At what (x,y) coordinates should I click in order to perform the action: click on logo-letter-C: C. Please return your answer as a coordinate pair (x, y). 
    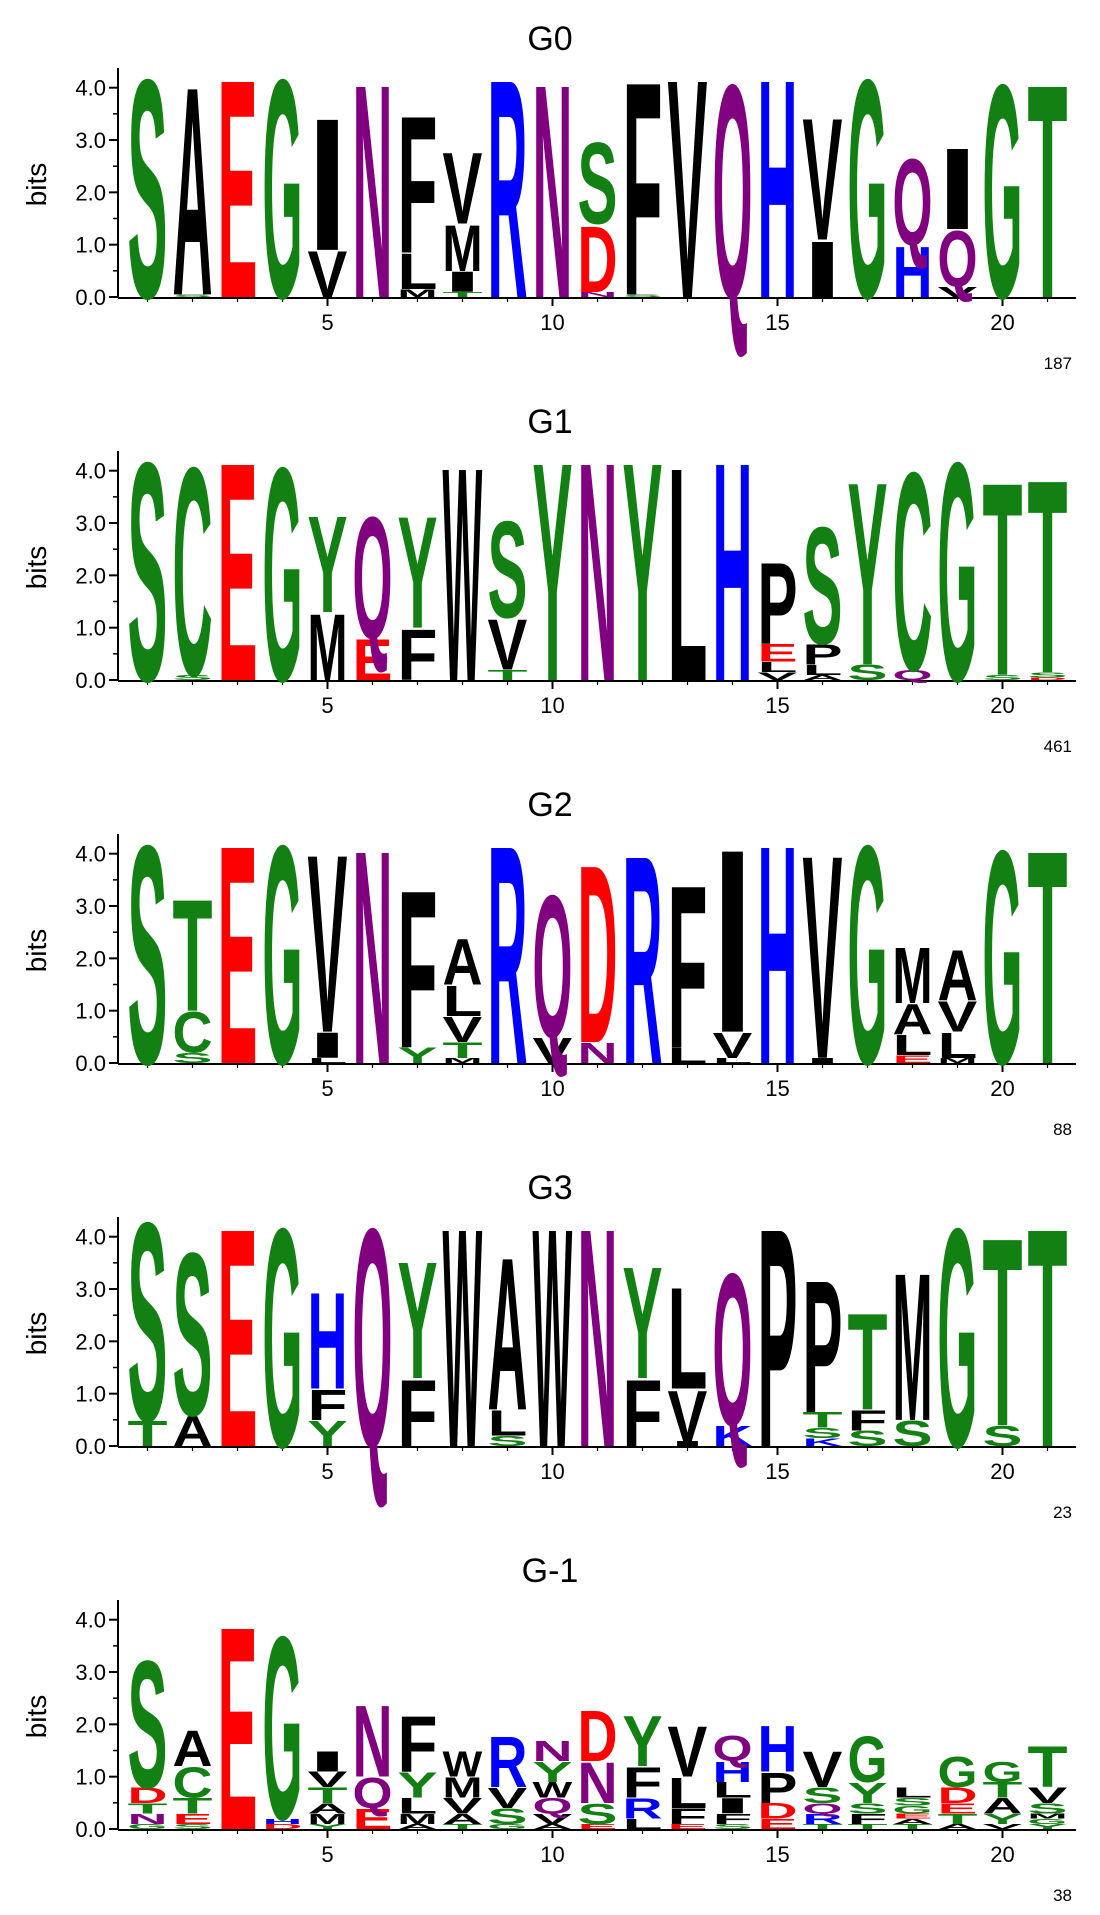
    Looking at the image, I should click on (913, 572).